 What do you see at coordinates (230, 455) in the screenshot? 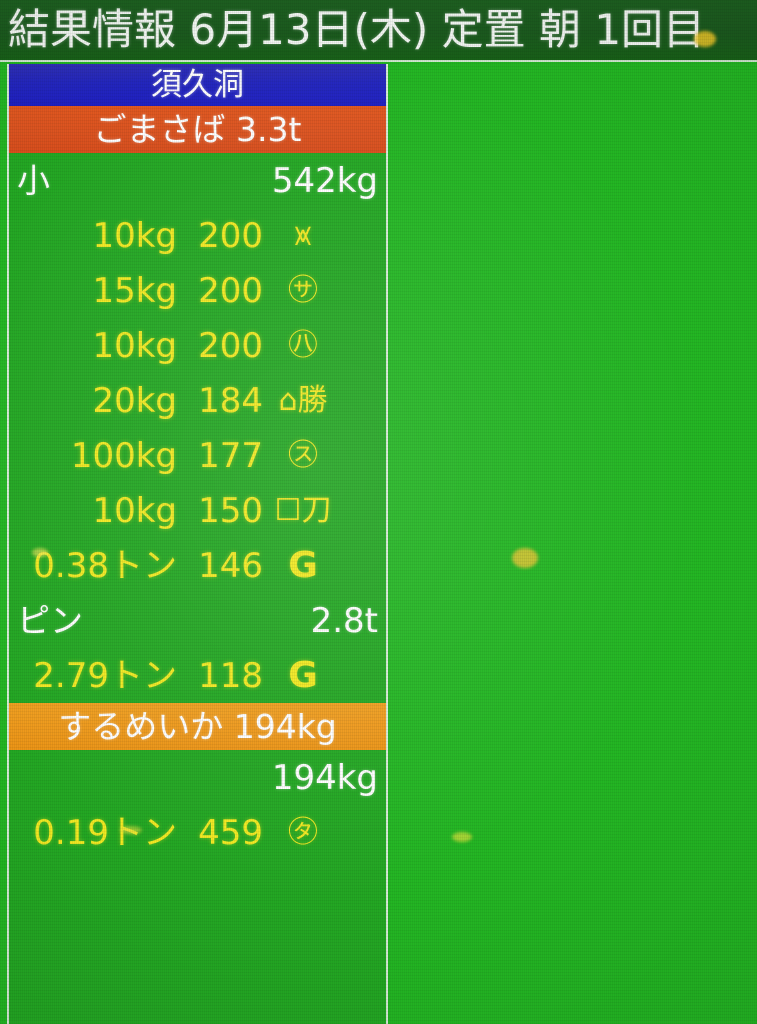
I see `catch-unit-price: 177` at bounding box center [230, 455].